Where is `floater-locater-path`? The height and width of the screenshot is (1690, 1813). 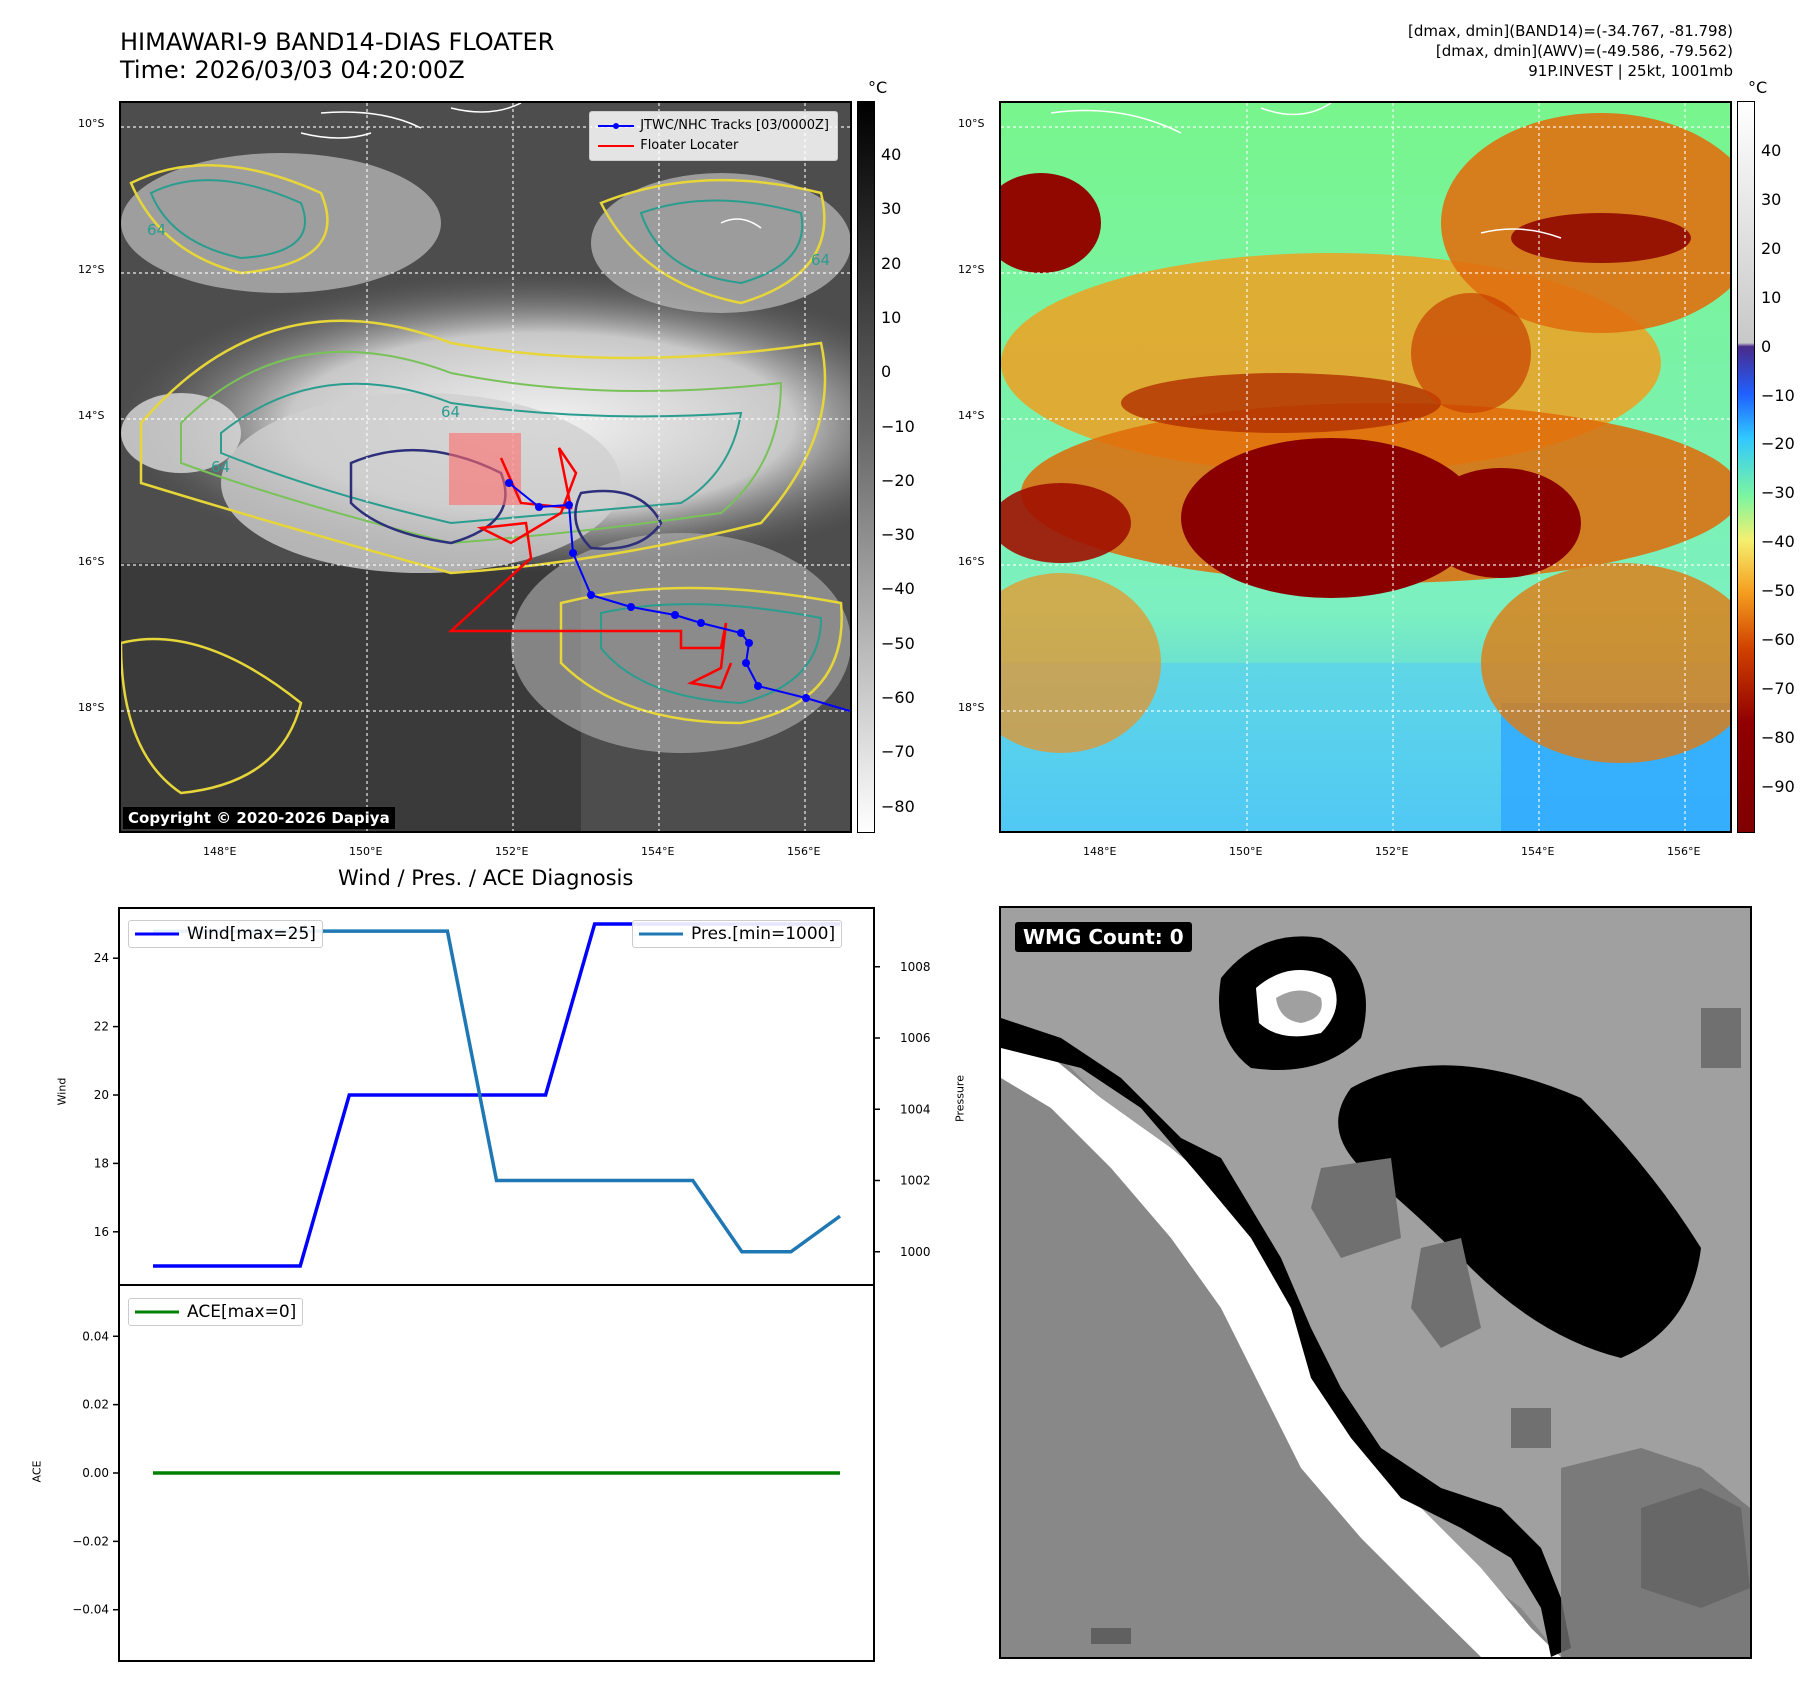 floater-locater-path is located at coordinates (590, 568).